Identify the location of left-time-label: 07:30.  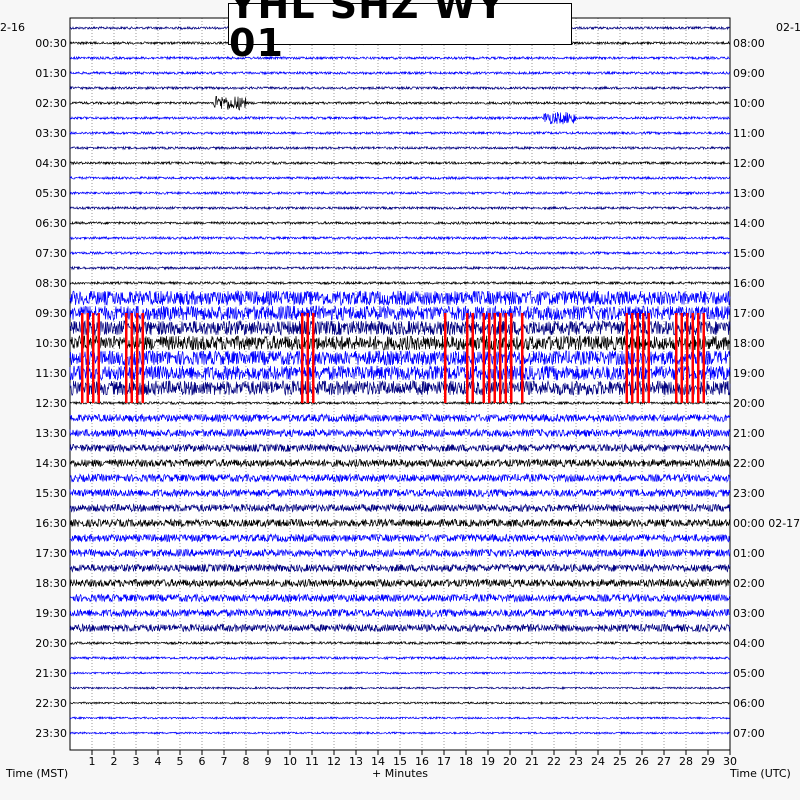
(51, 253).